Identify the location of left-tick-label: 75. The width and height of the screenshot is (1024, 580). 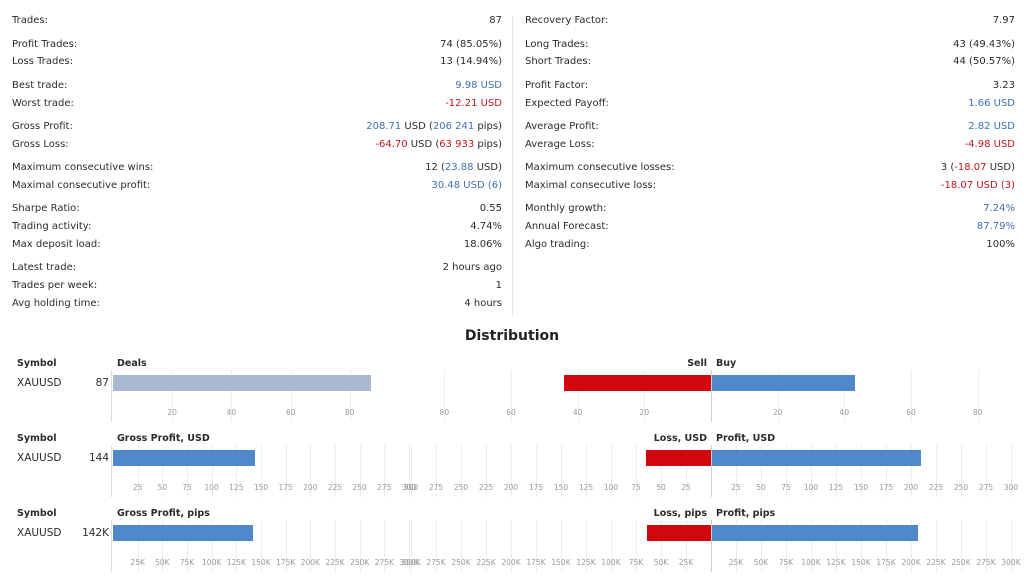
(187, 487).